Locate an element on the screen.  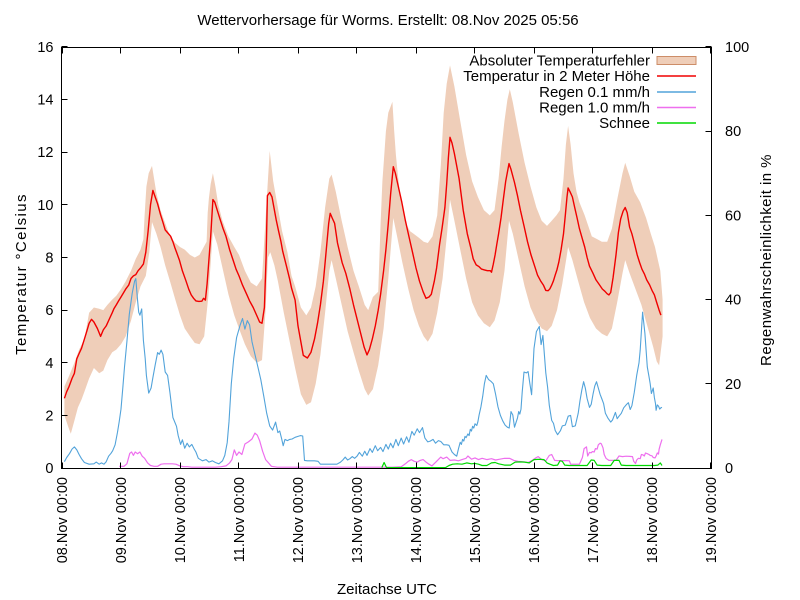
svg-text: 4 is located at coordinates (49, 364).